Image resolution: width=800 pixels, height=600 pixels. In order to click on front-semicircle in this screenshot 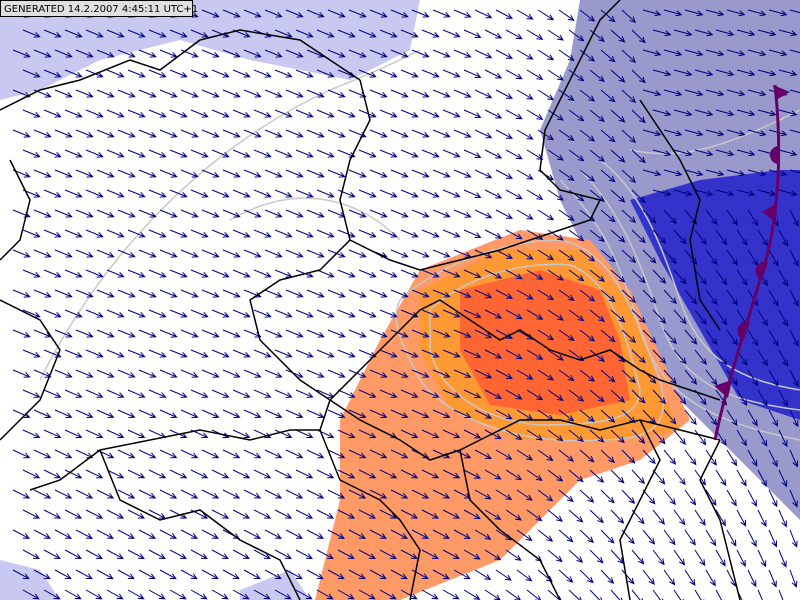, I will do `click(743, 330)`.